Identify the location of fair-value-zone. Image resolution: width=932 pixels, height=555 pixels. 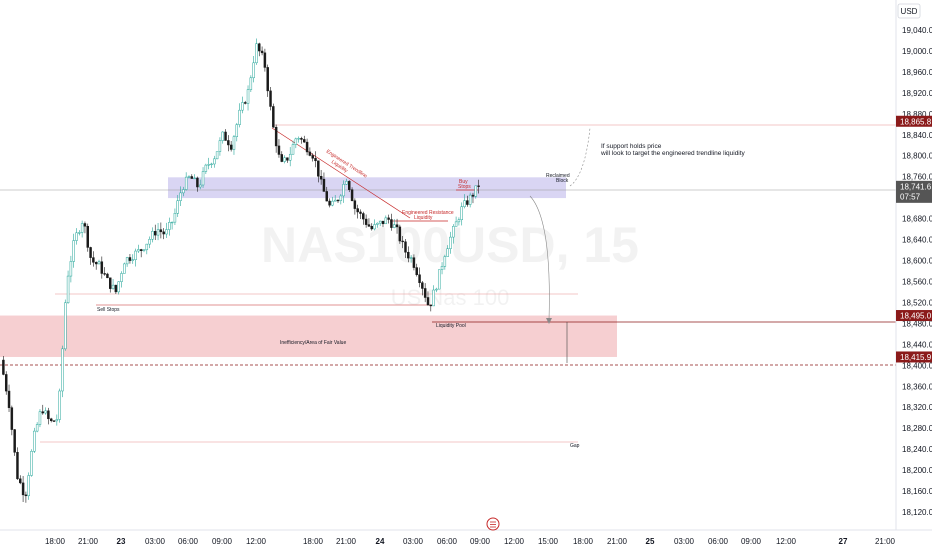
(308, 336).